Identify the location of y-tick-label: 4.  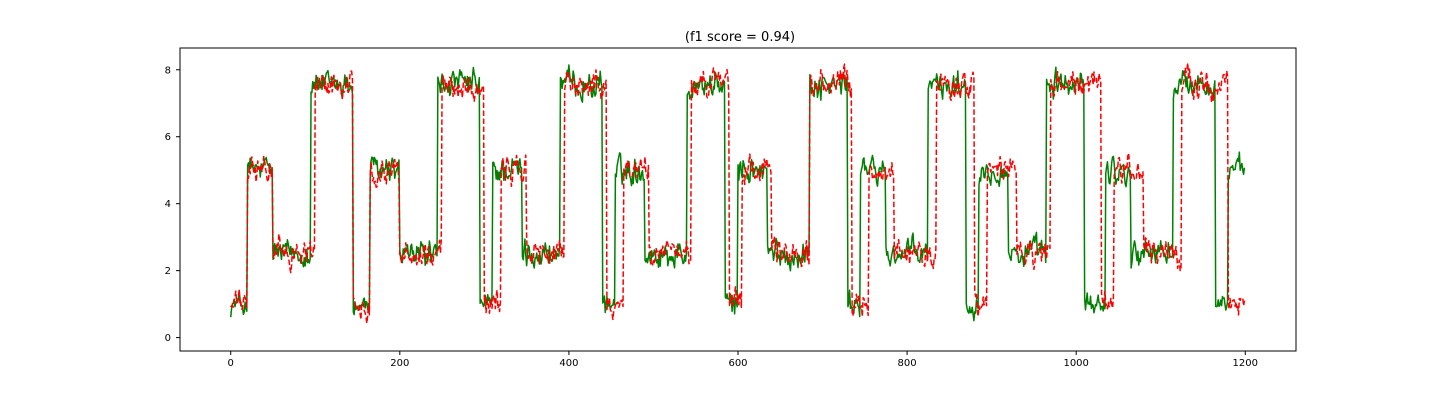
(168, 204).